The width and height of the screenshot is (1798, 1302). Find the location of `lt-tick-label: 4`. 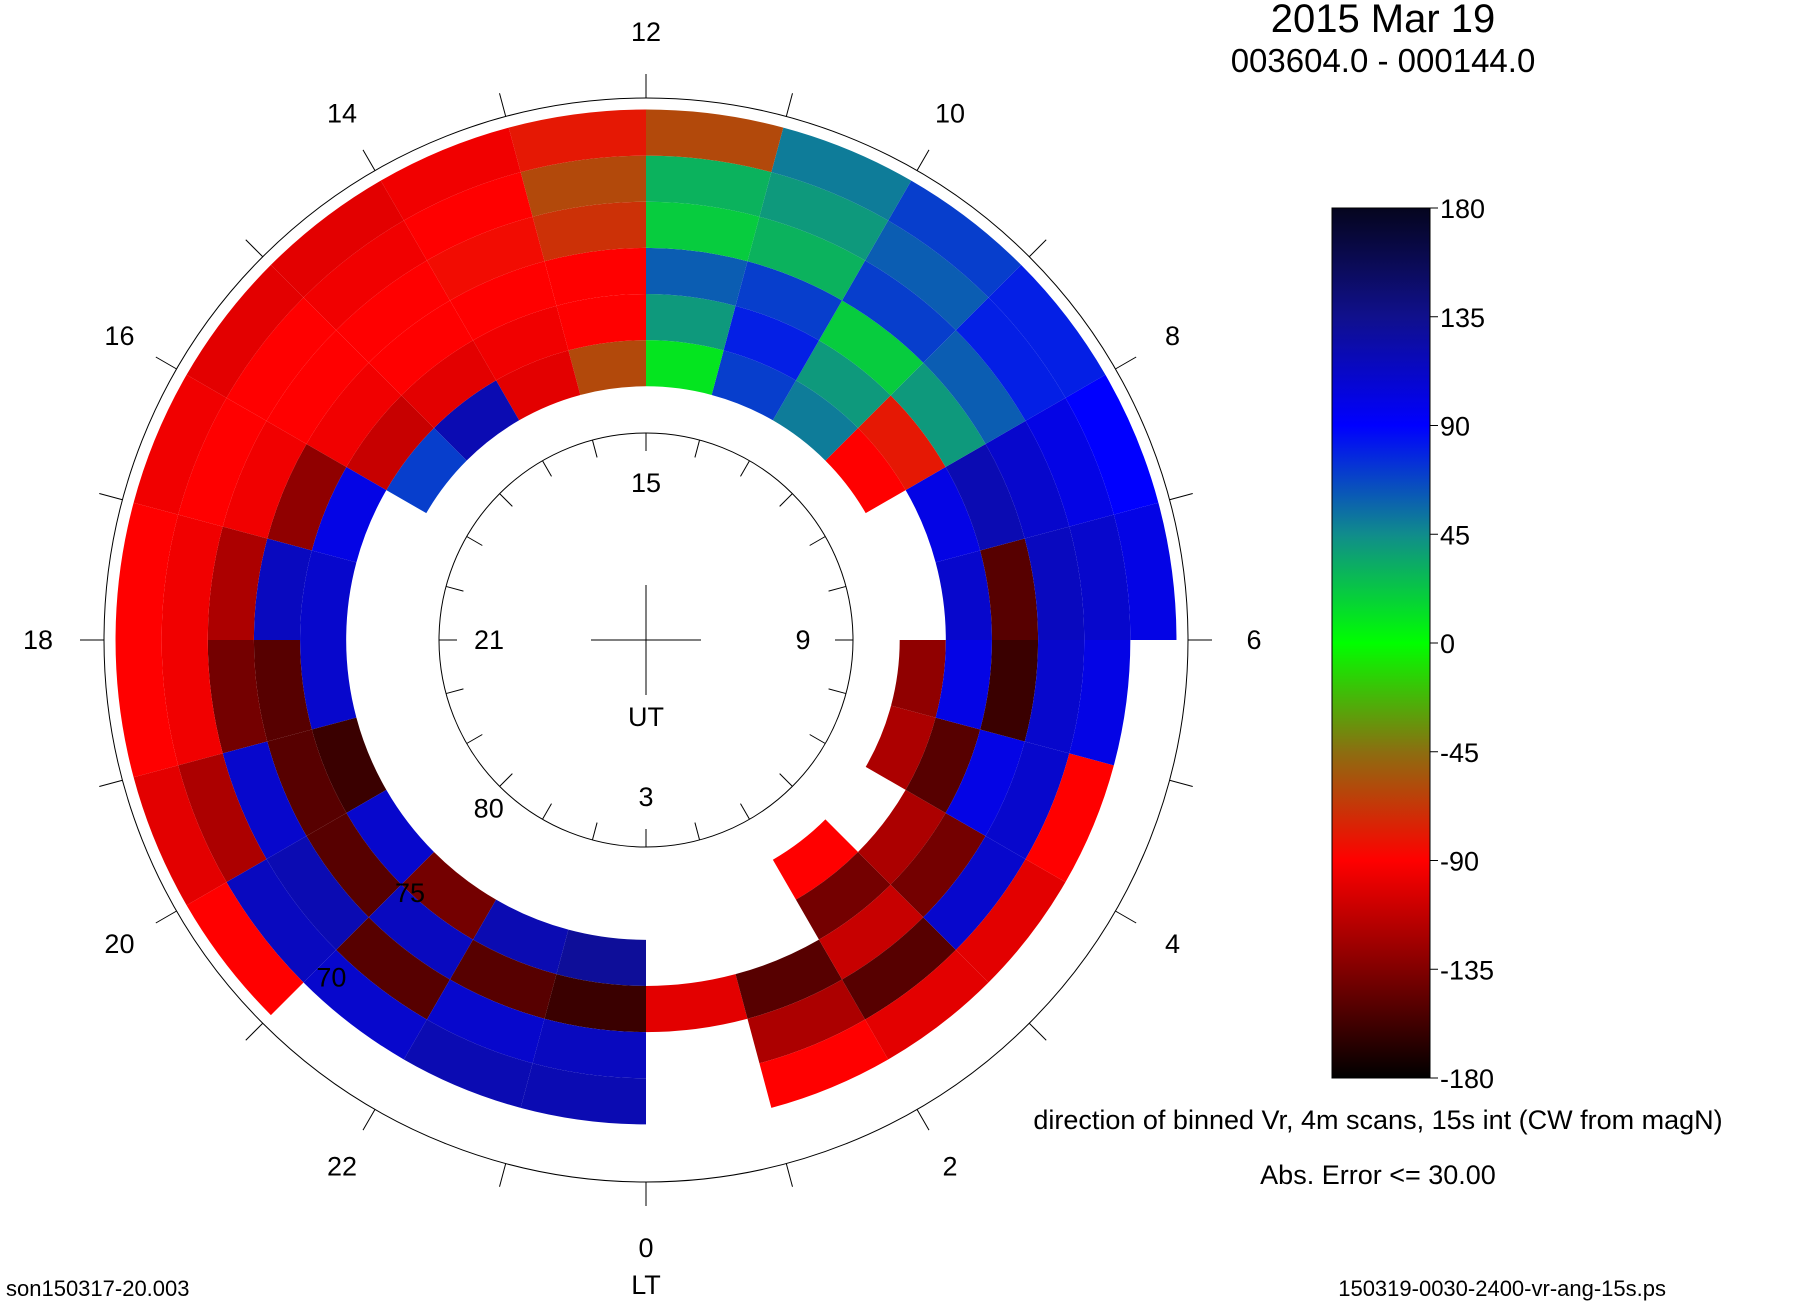

lt-tick-label: 4 is located at coordinates (1172, 944).